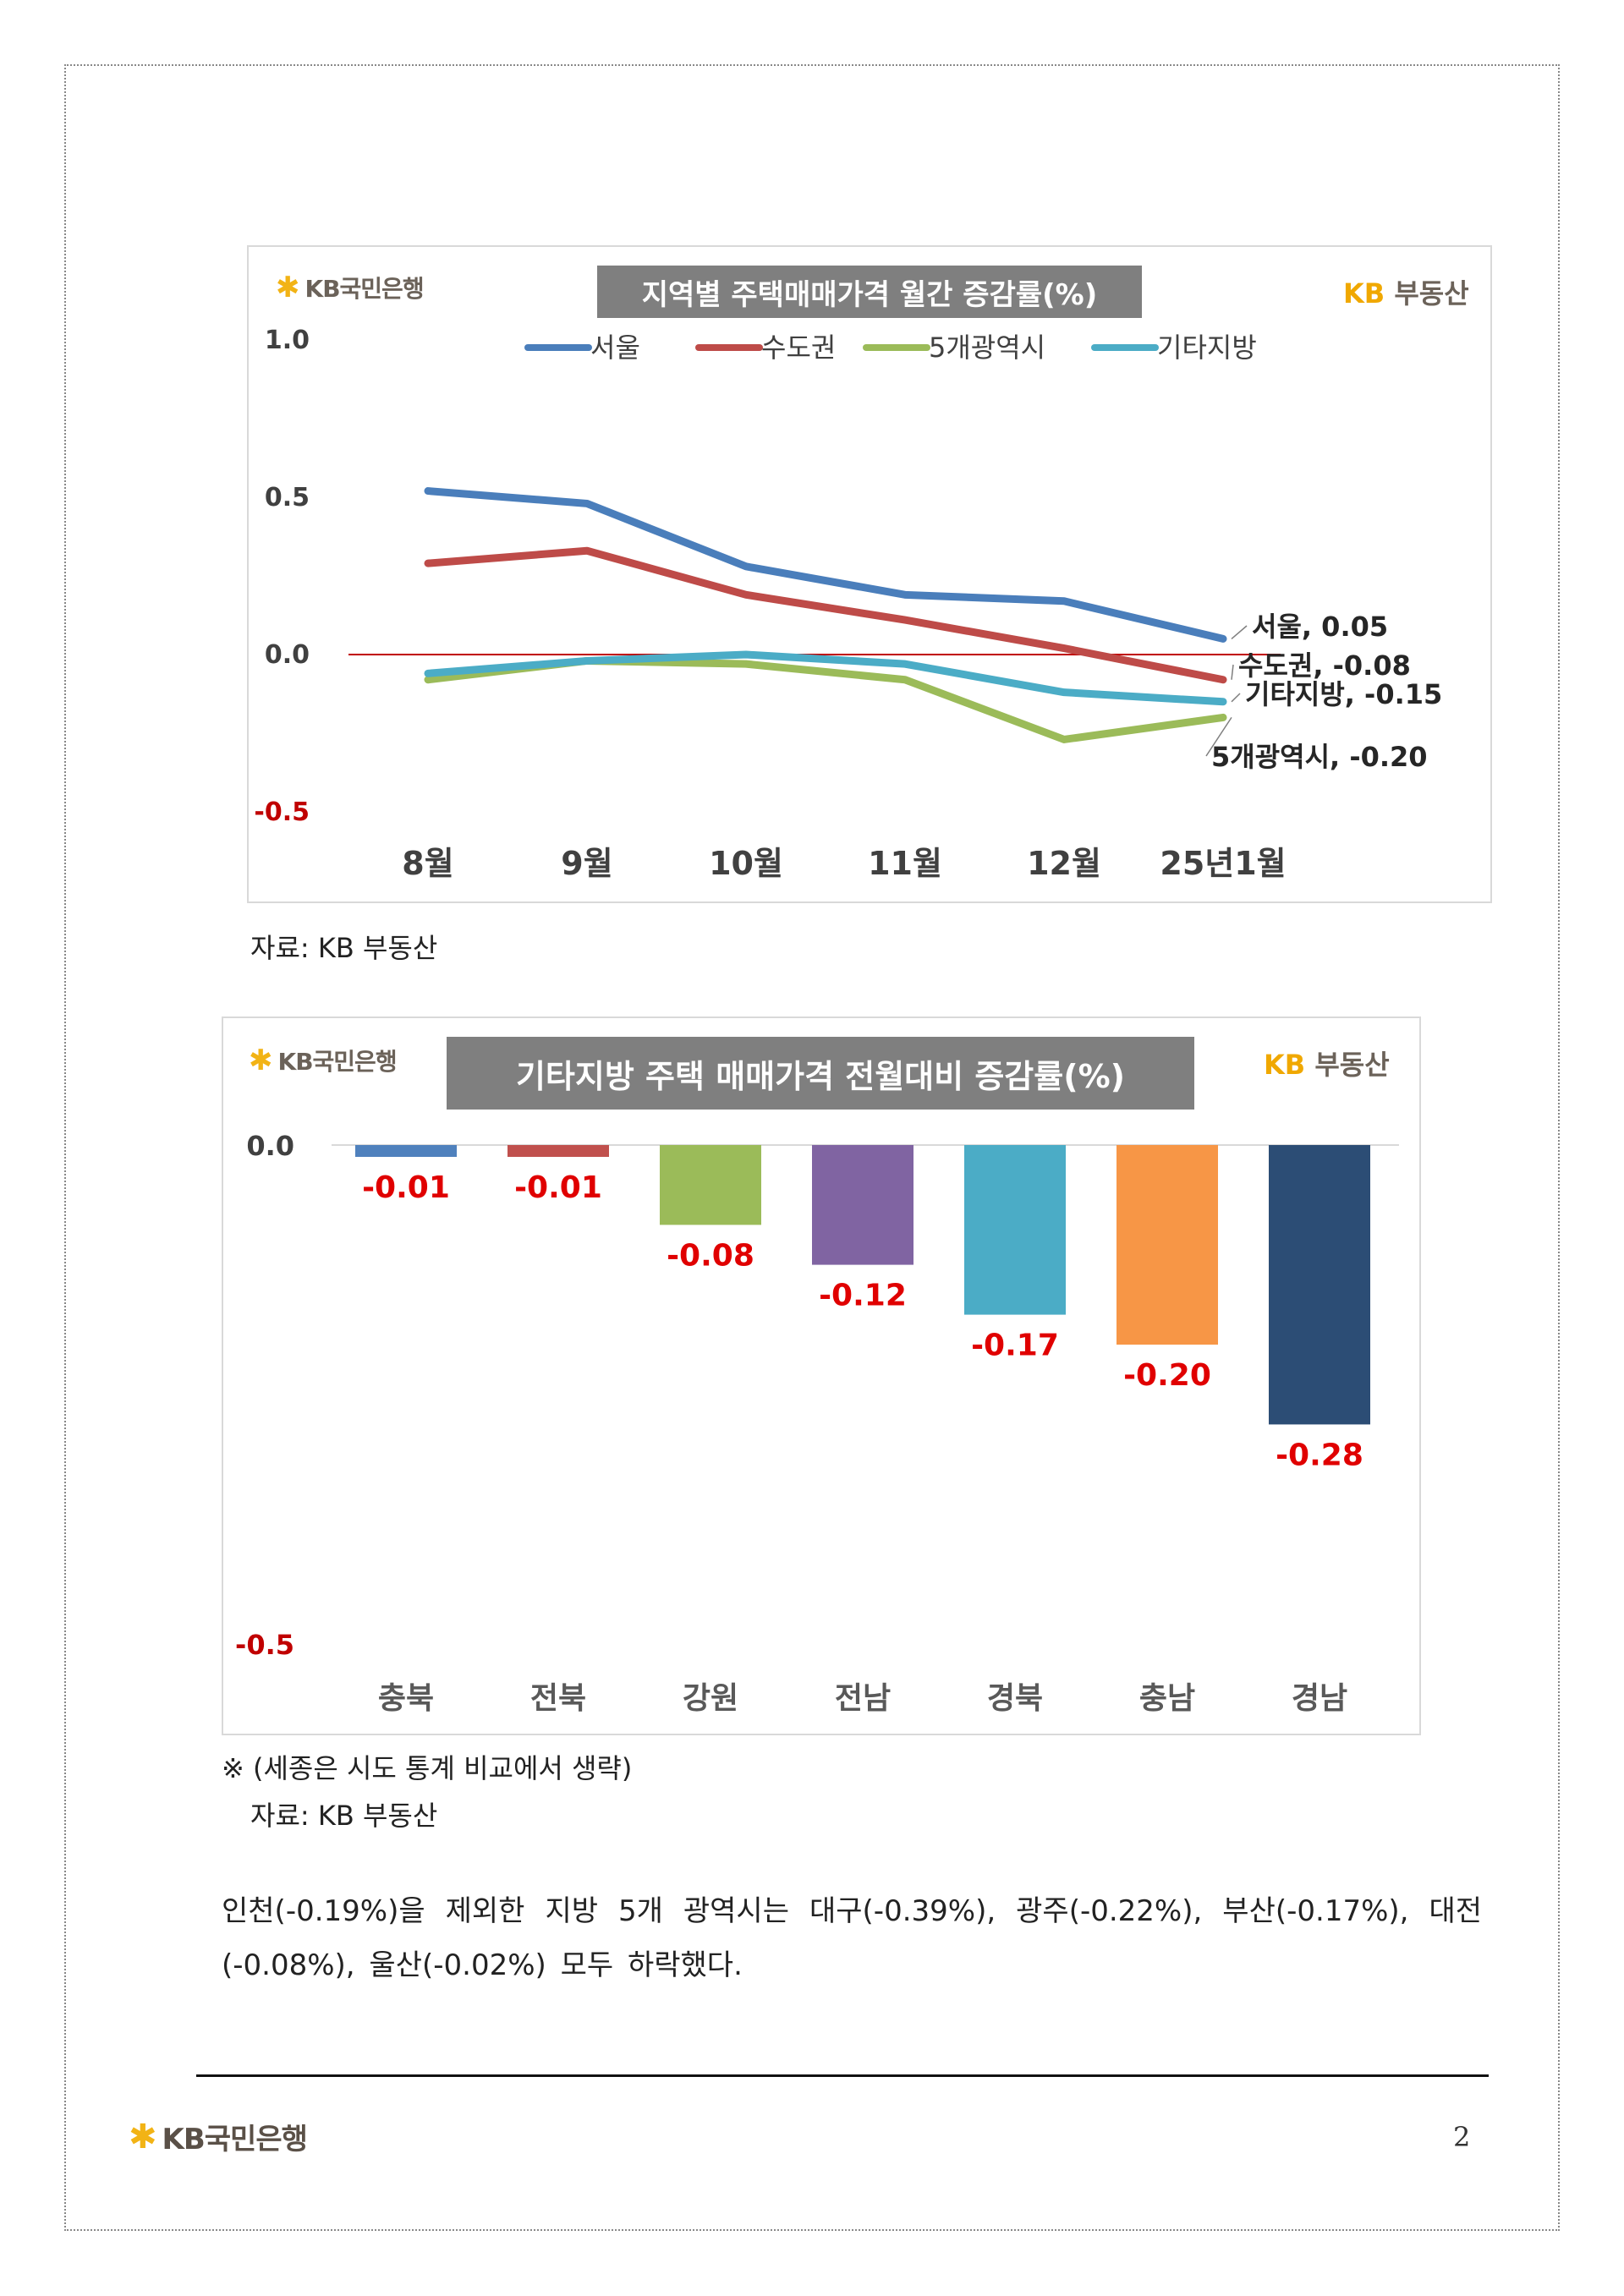 The width and height of the screenshot is (1624, 2296). Describe the element at coordinates (1015, 1346) in the screenshot. I see `bar-value-label: -0.17` at that location.